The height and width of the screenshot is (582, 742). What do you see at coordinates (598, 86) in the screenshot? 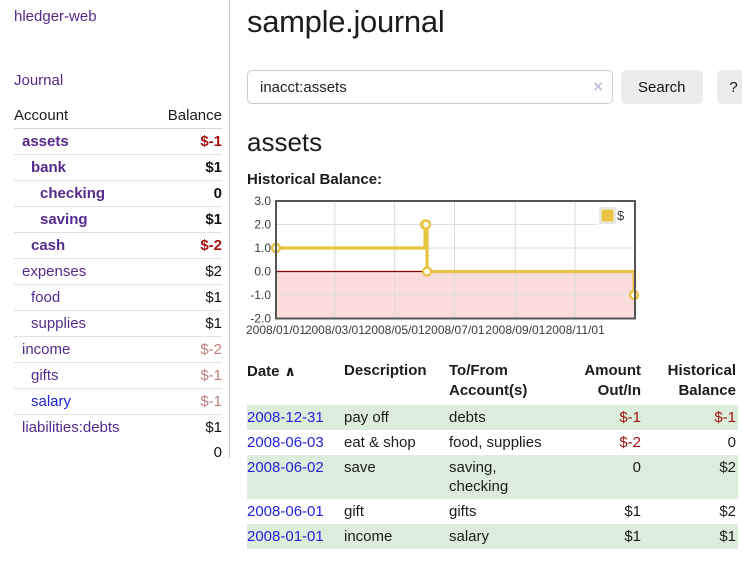
I see `clear-search-icon: ×` at bounding box center [598, 86].